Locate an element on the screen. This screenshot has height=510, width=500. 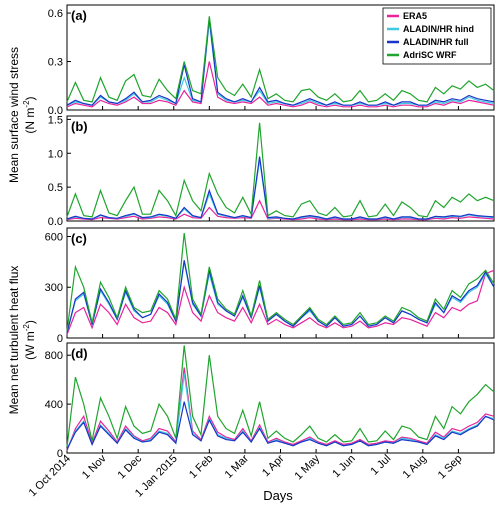
panel-label: (c) is located at coordinates (79, 238).